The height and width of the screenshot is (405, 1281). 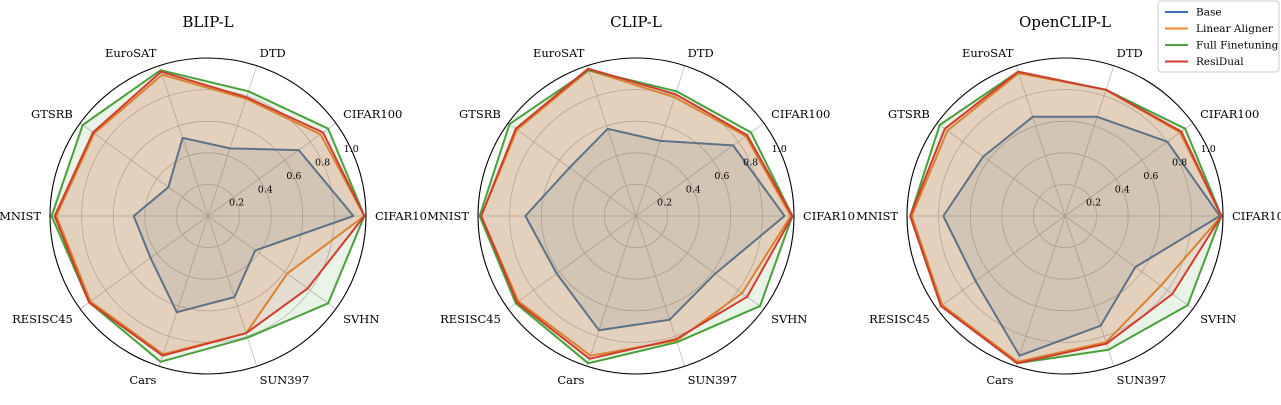 I want to click on panel-title: OpenCLIP-L, so click(x=1065, y=22).